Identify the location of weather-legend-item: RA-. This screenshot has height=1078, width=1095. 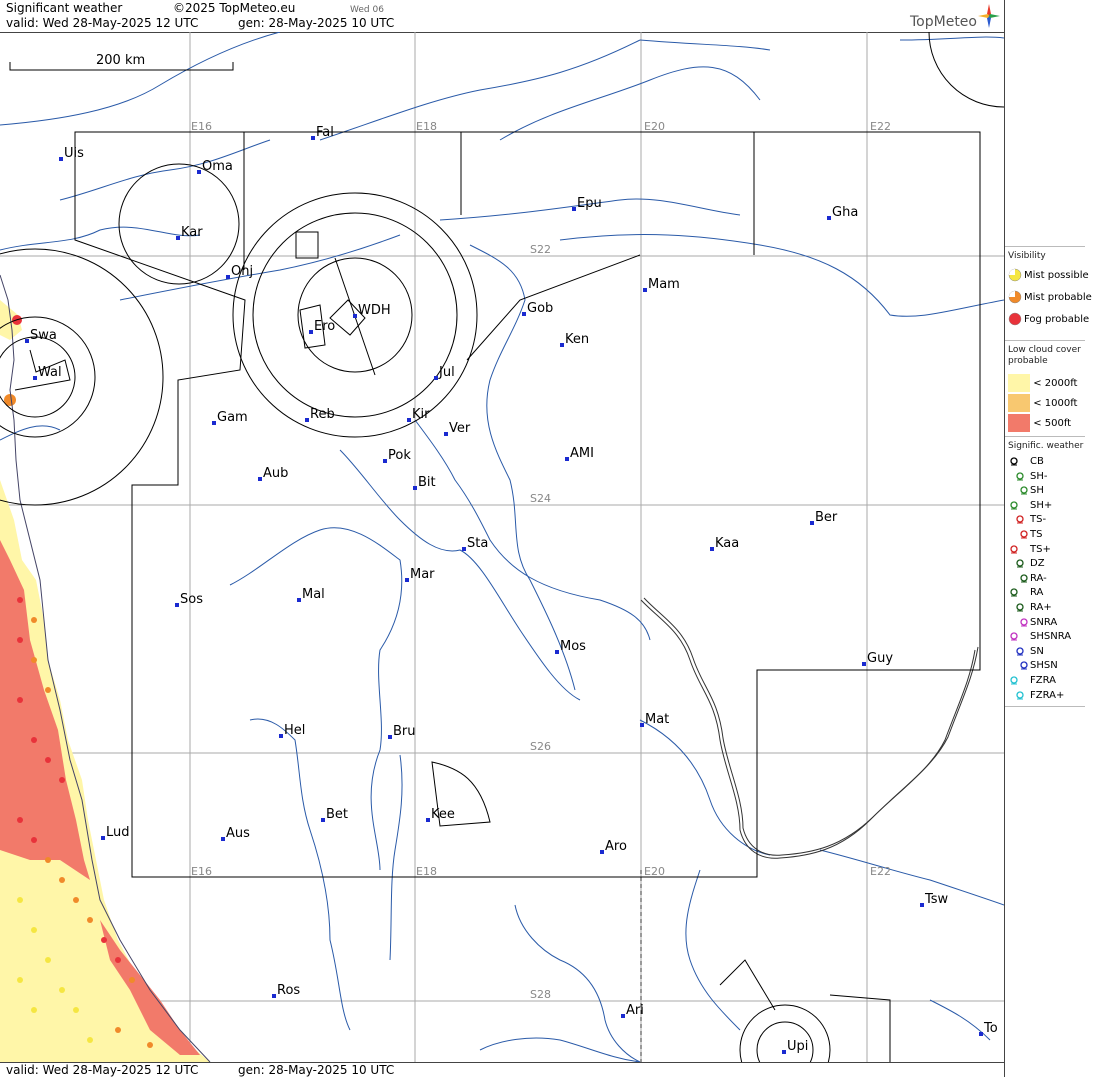
(1027, 578).